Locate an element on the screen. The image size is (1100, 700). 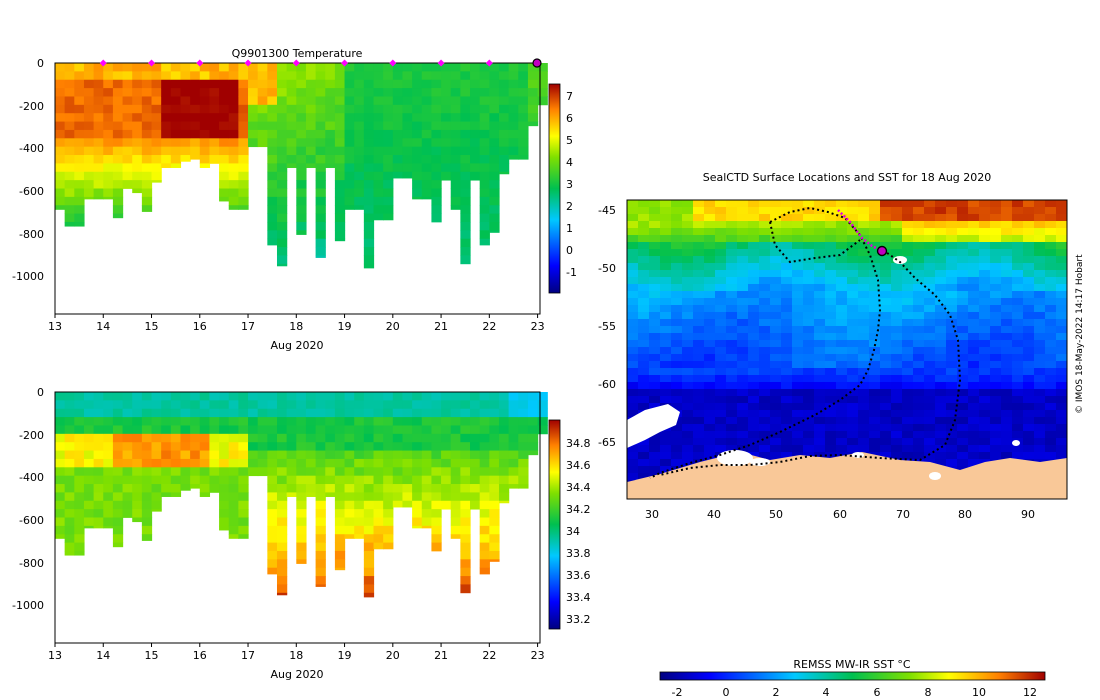
x-tick-label: 21 is located at coordinates (441, 326).